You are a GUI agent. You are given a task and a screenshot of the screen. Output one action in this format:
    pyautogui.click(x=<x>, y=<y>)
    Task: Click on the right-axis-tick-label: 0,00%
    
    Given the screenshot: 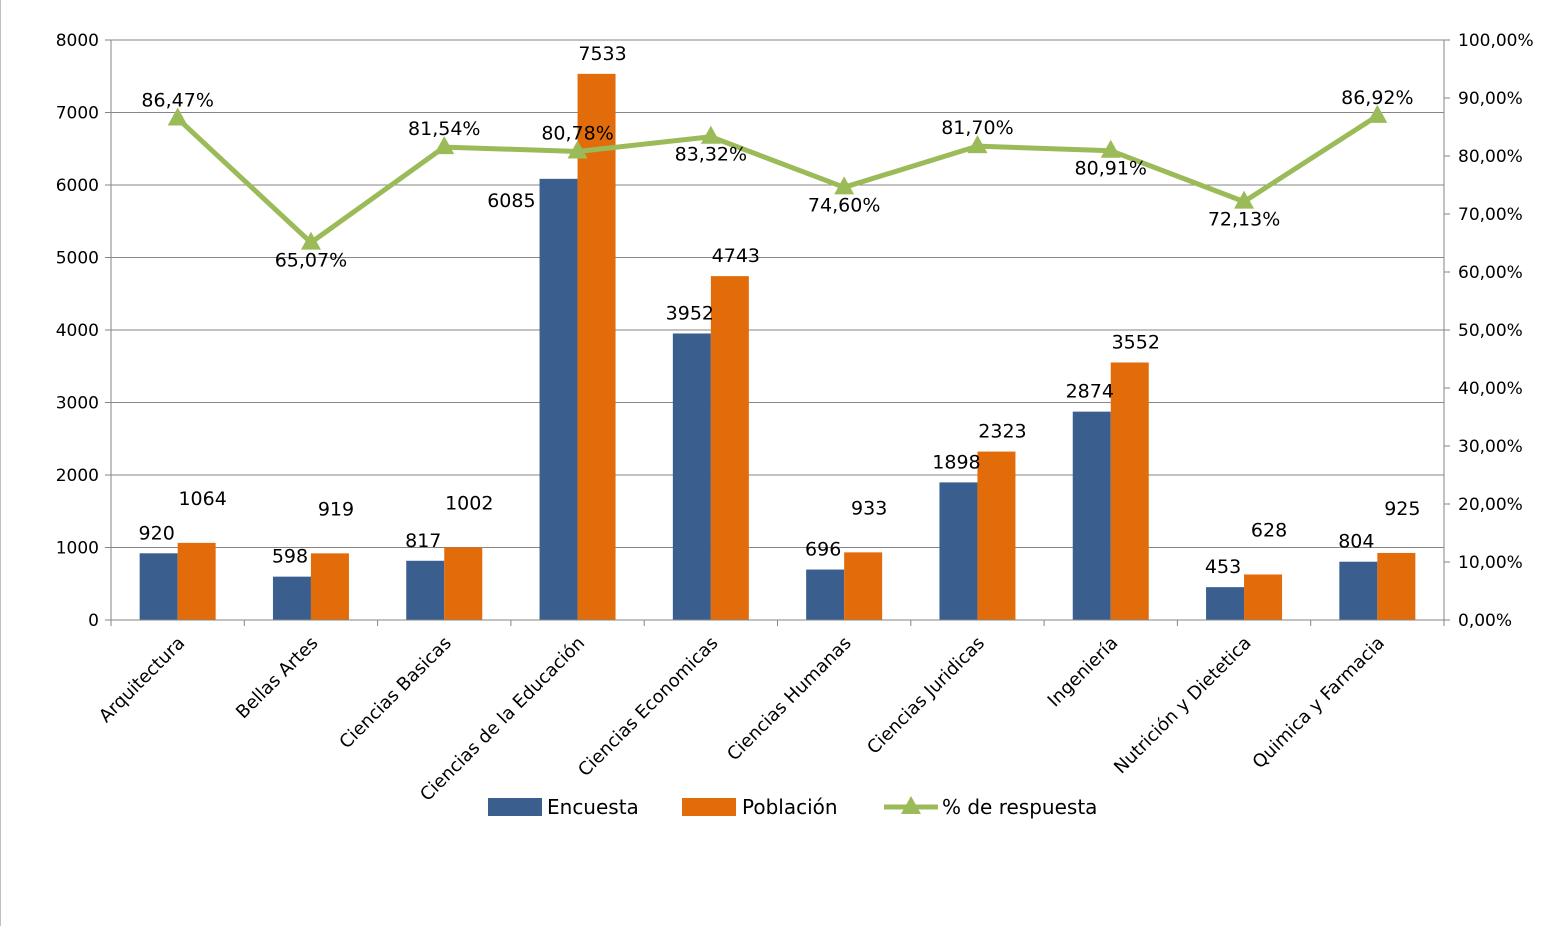 What is the action you would take?
    pyautogui.click(x=1485, y=621)
    